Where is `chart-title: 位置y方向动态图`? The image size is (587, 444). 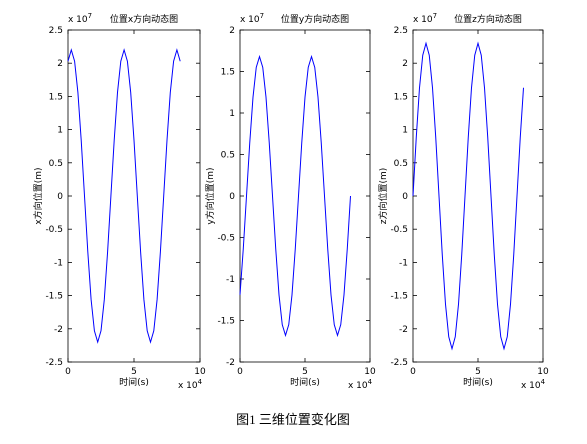 chart-title: 位置y方向动态图 is located at coordinates (315, 19).